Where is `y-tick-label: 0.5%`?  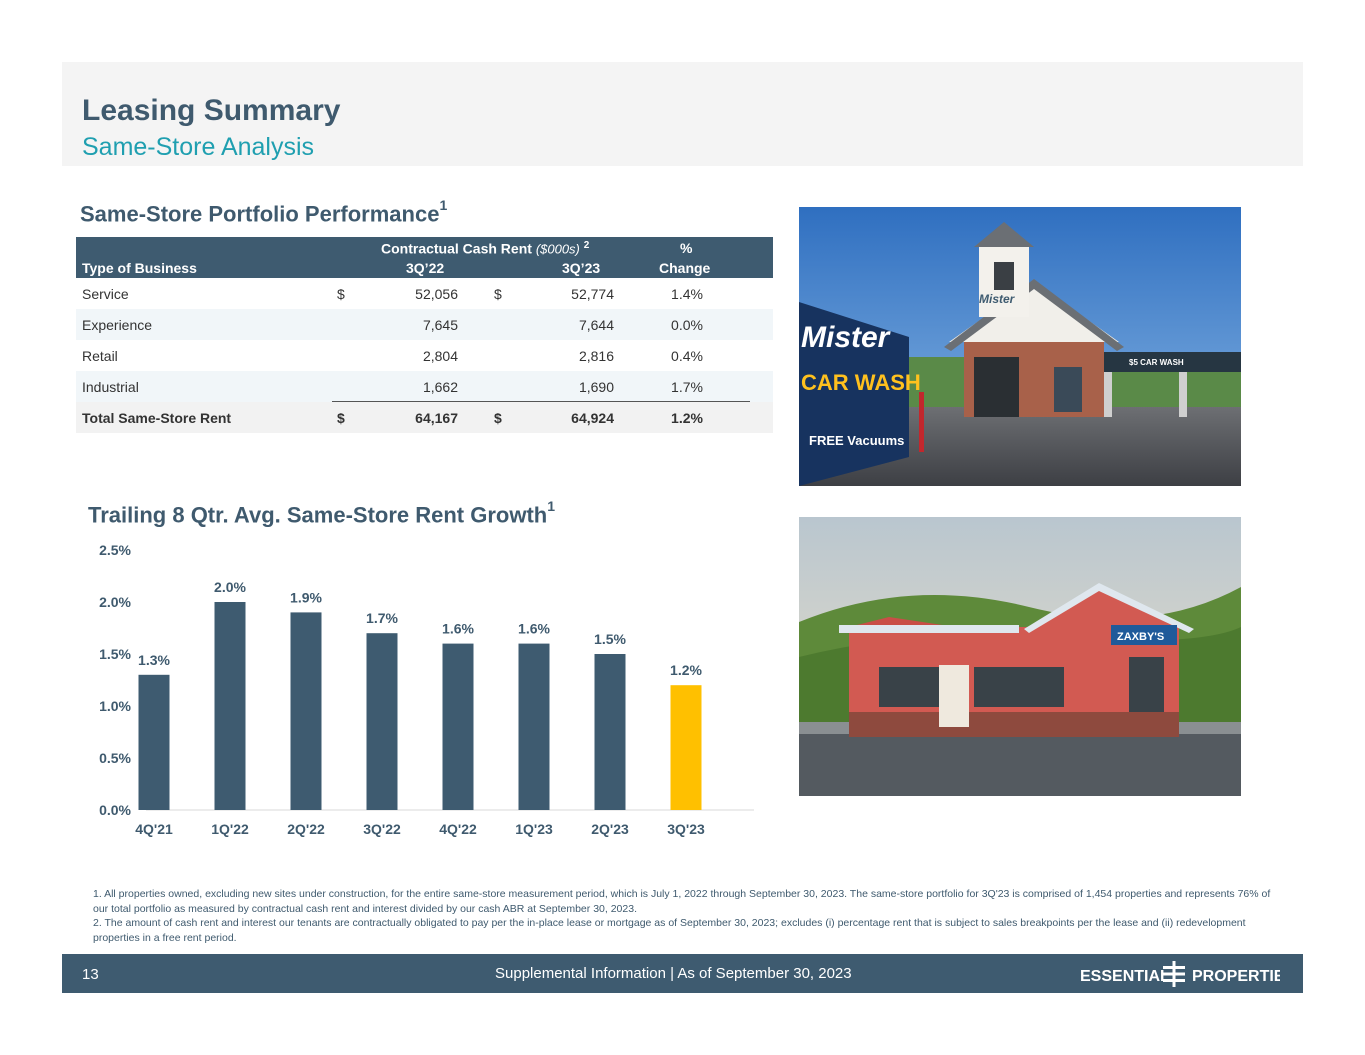 y-tick-label: 0.5% is located at coordinates (115, 758).